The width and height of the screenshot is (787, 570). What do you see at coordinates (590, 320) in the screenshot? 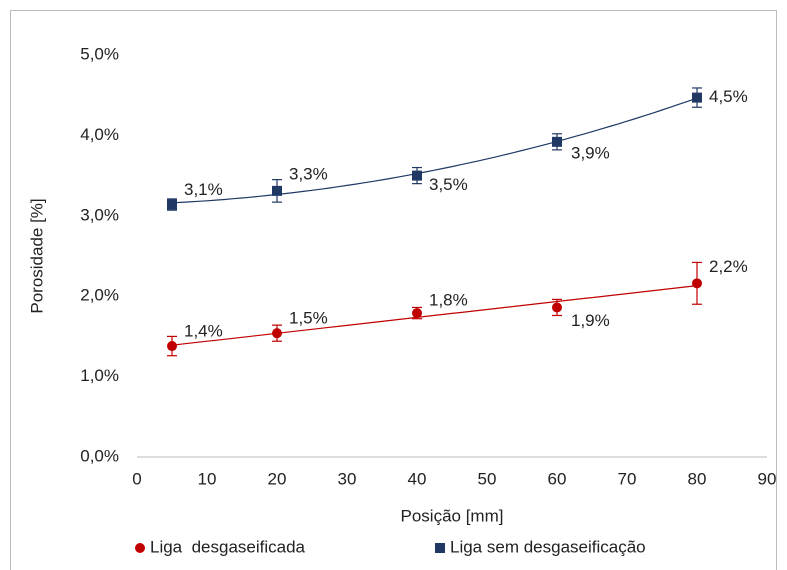
I see `data-label: 1,9%` at bounding box center [590, 320].